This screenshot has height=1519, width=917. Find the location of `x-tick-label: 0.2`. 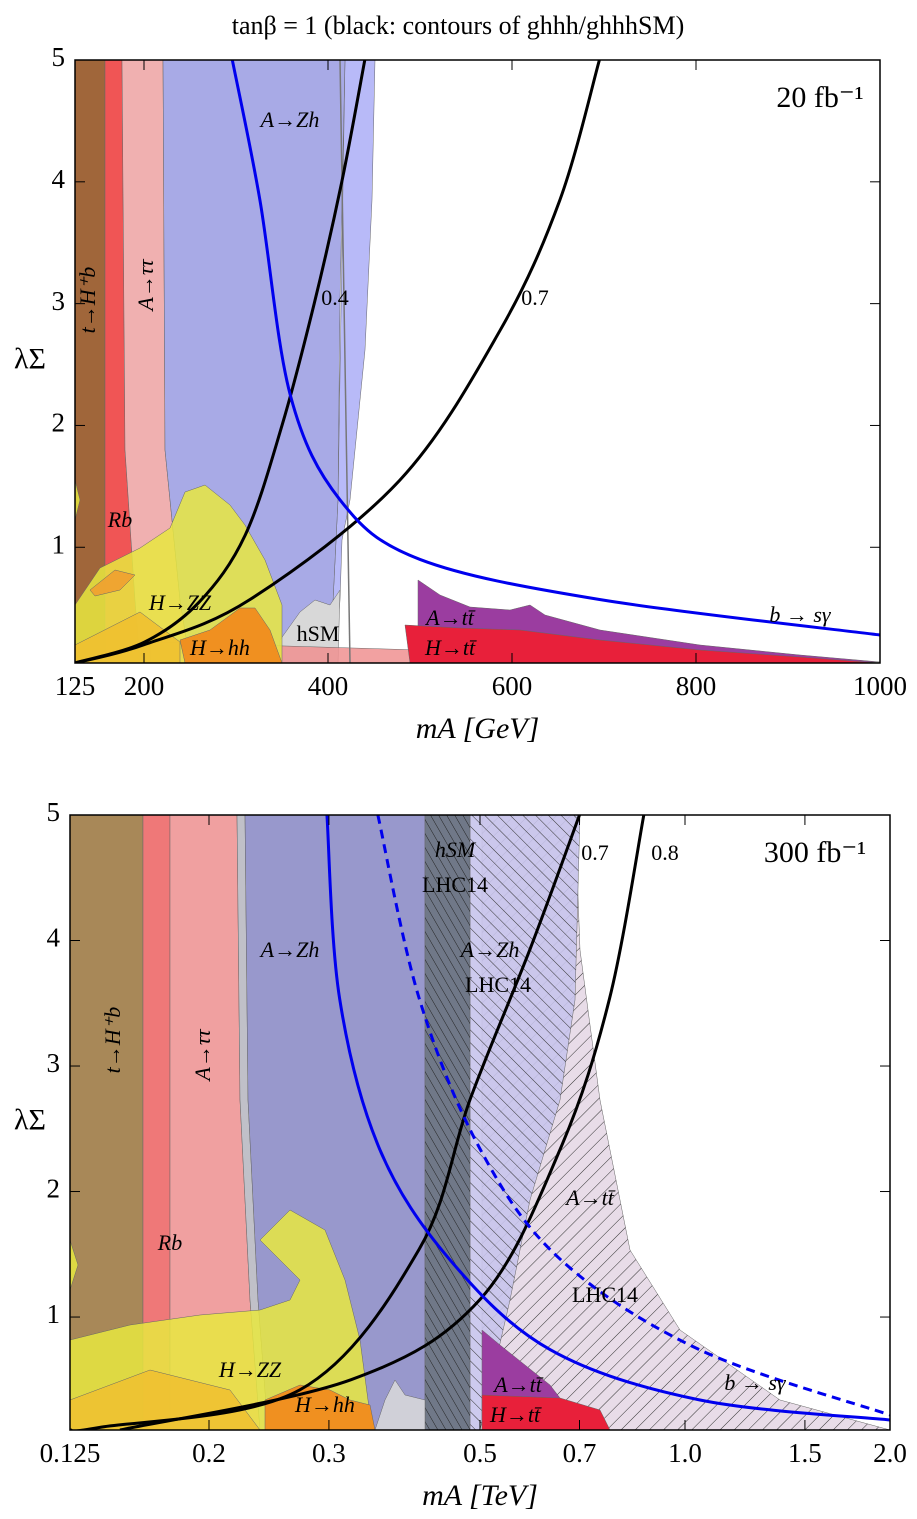

x-tick-label: 0.2 is located at coordinates (209, 1453).